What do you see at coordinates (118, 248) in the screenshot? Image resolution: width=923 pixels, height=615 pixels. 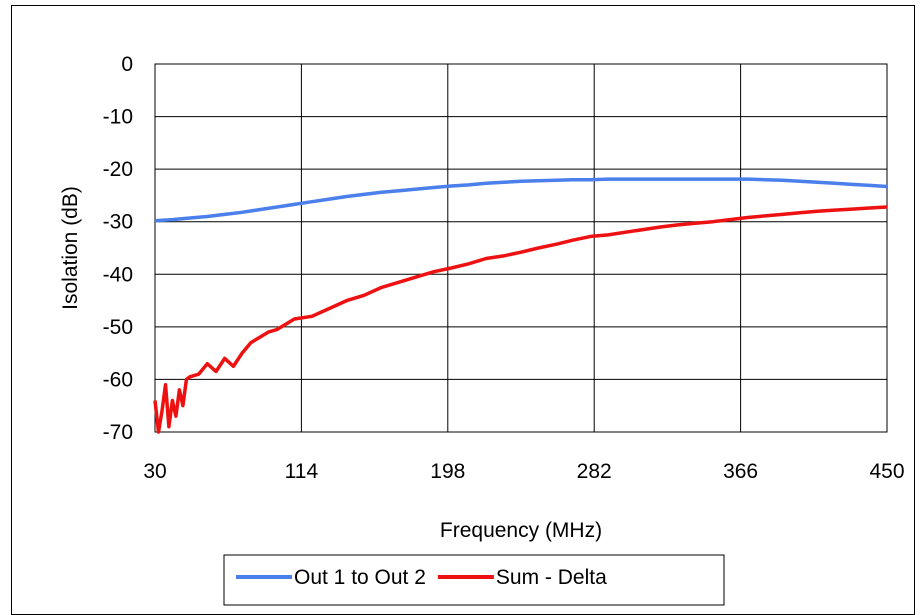 I see `y-tick-labels: 0 -10 -20 -30 -40 -50 -60 -70` at bounding box center [118, 248].